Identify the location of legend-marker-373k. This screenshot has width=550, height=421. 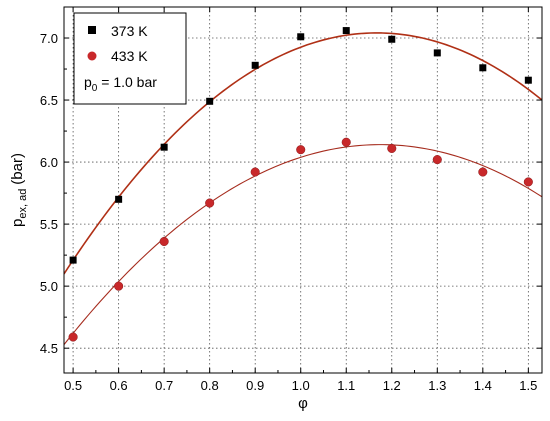
(92, 30).